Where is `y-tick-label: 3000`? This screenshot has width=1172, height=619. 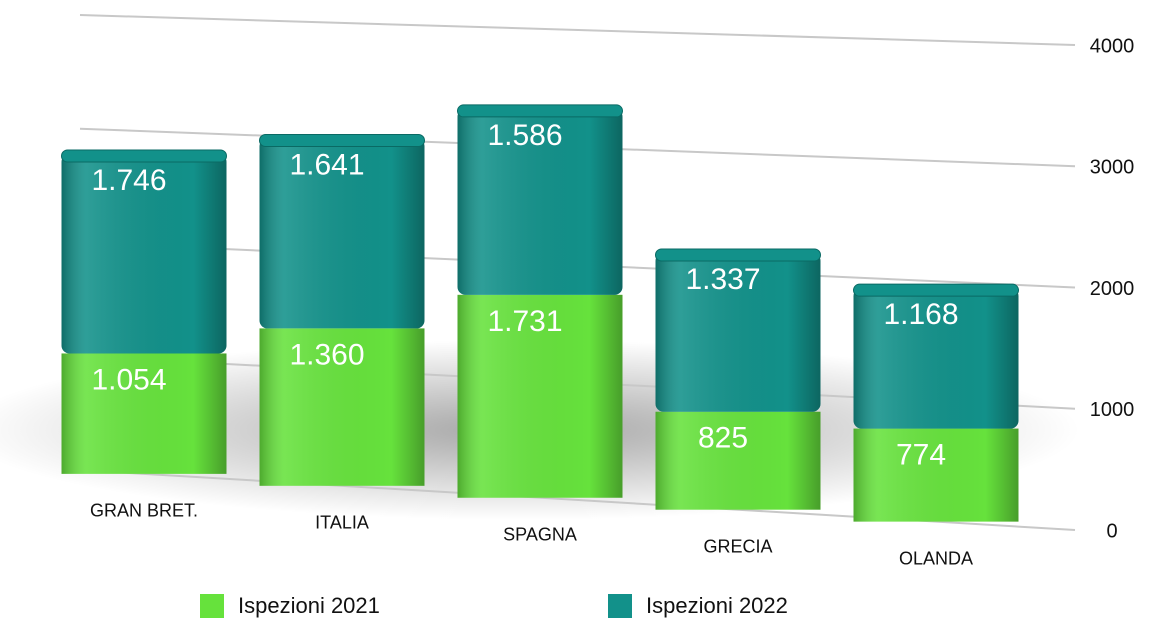 y-tick-label: 3000 is located at coordinates (1112, 168).